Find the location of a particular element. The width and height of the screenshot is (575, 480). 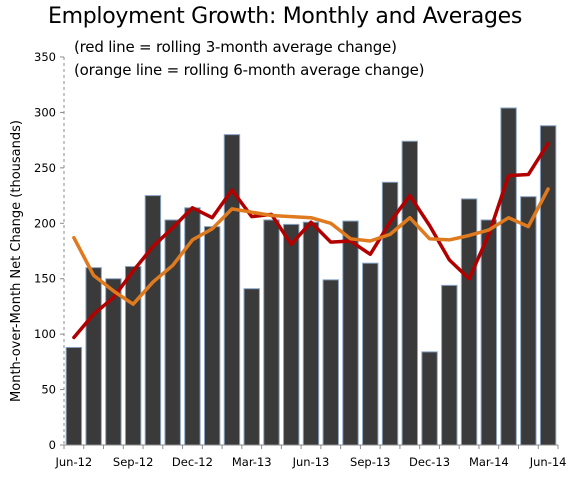

x-tick-label: Dec-12 is located at coordinates (192, 462).